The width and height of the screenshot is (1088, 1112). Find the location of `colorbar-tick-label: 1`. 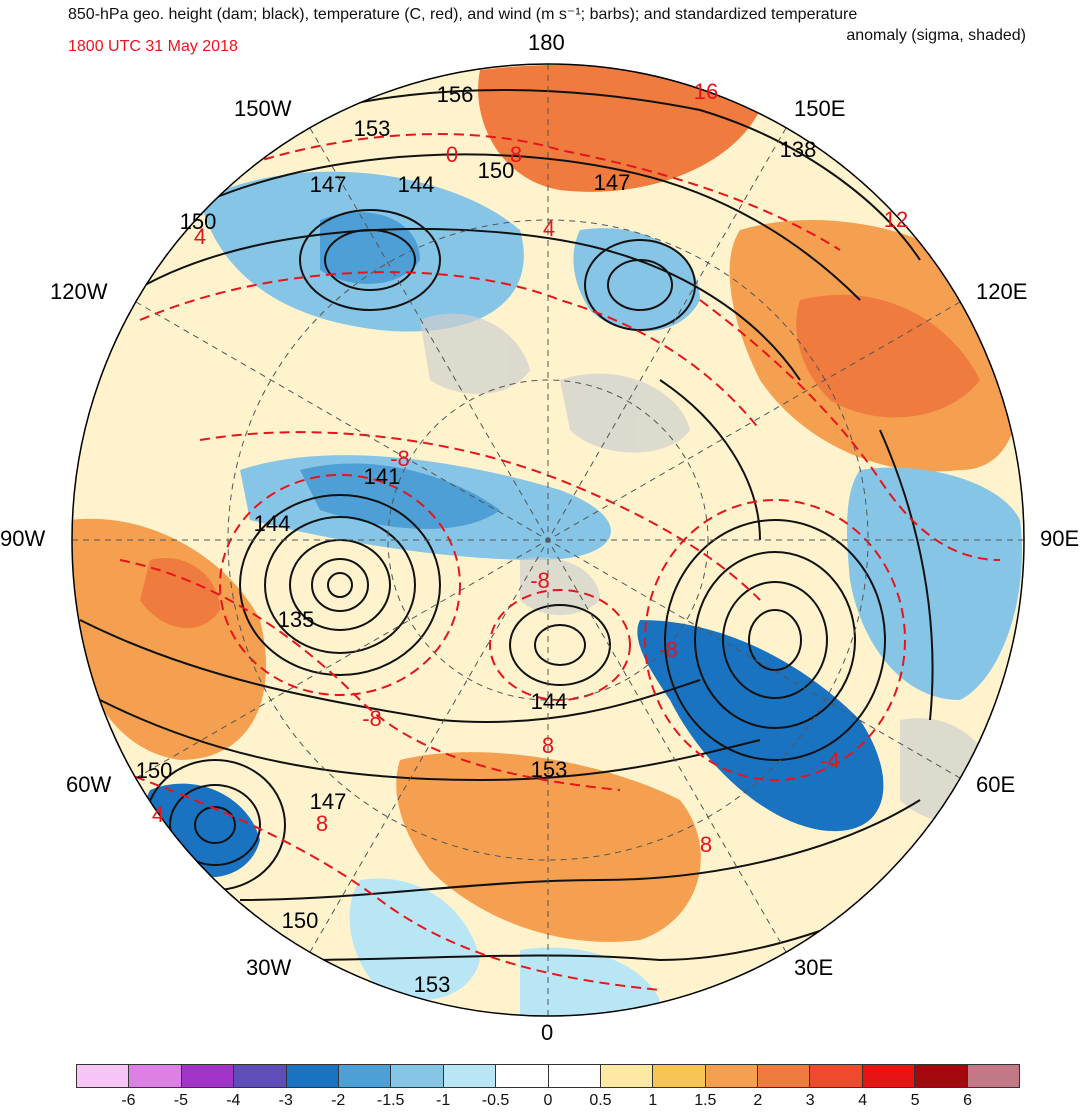

colorbar-tick-label: 1 is located at coordinates (653, 1100).